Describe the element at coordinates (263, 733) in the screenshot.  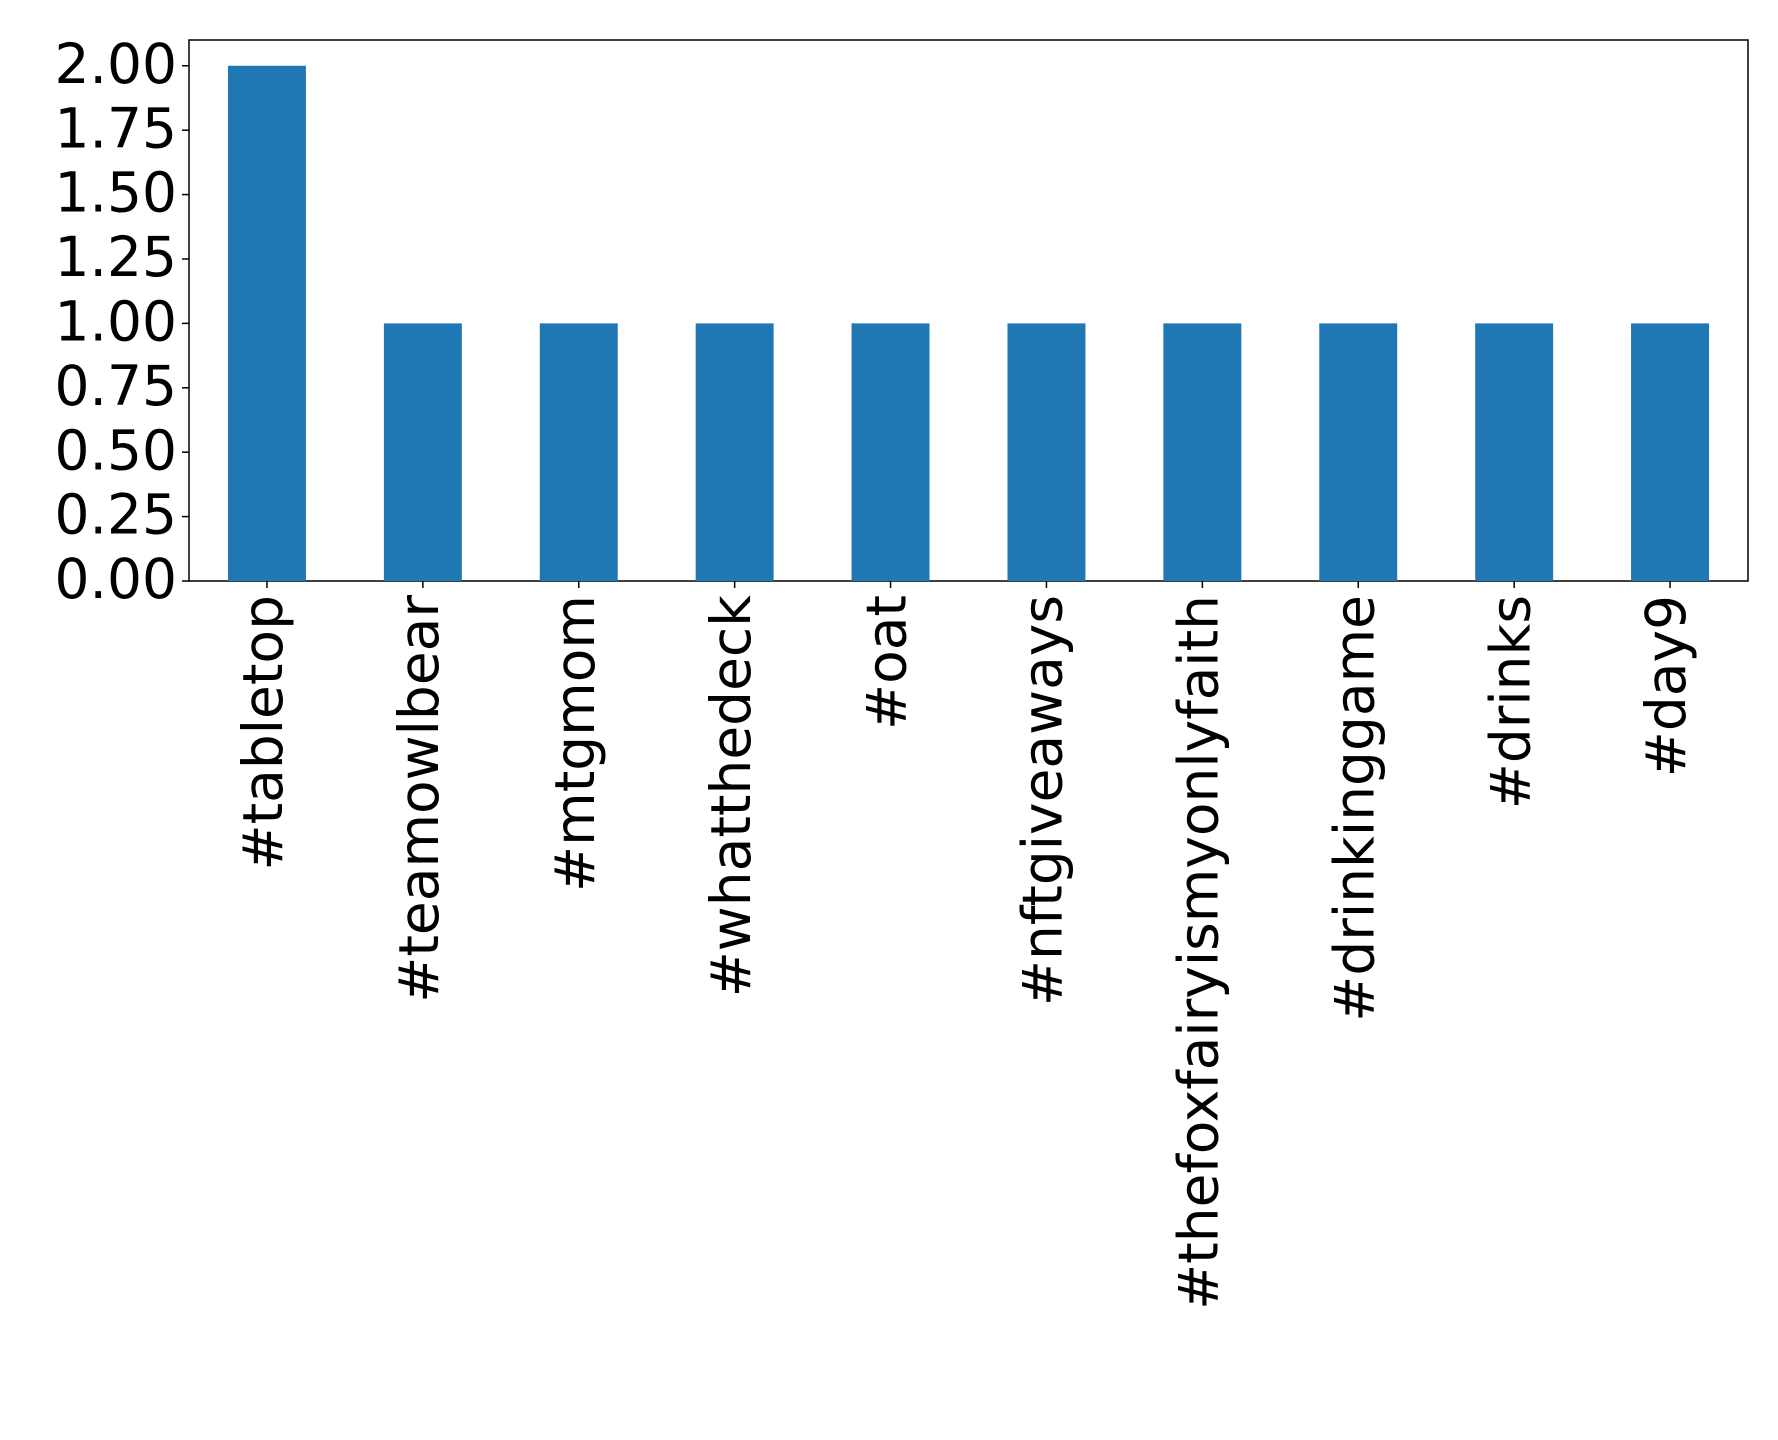
I see `x-tick-label: #tabletop` at that location.